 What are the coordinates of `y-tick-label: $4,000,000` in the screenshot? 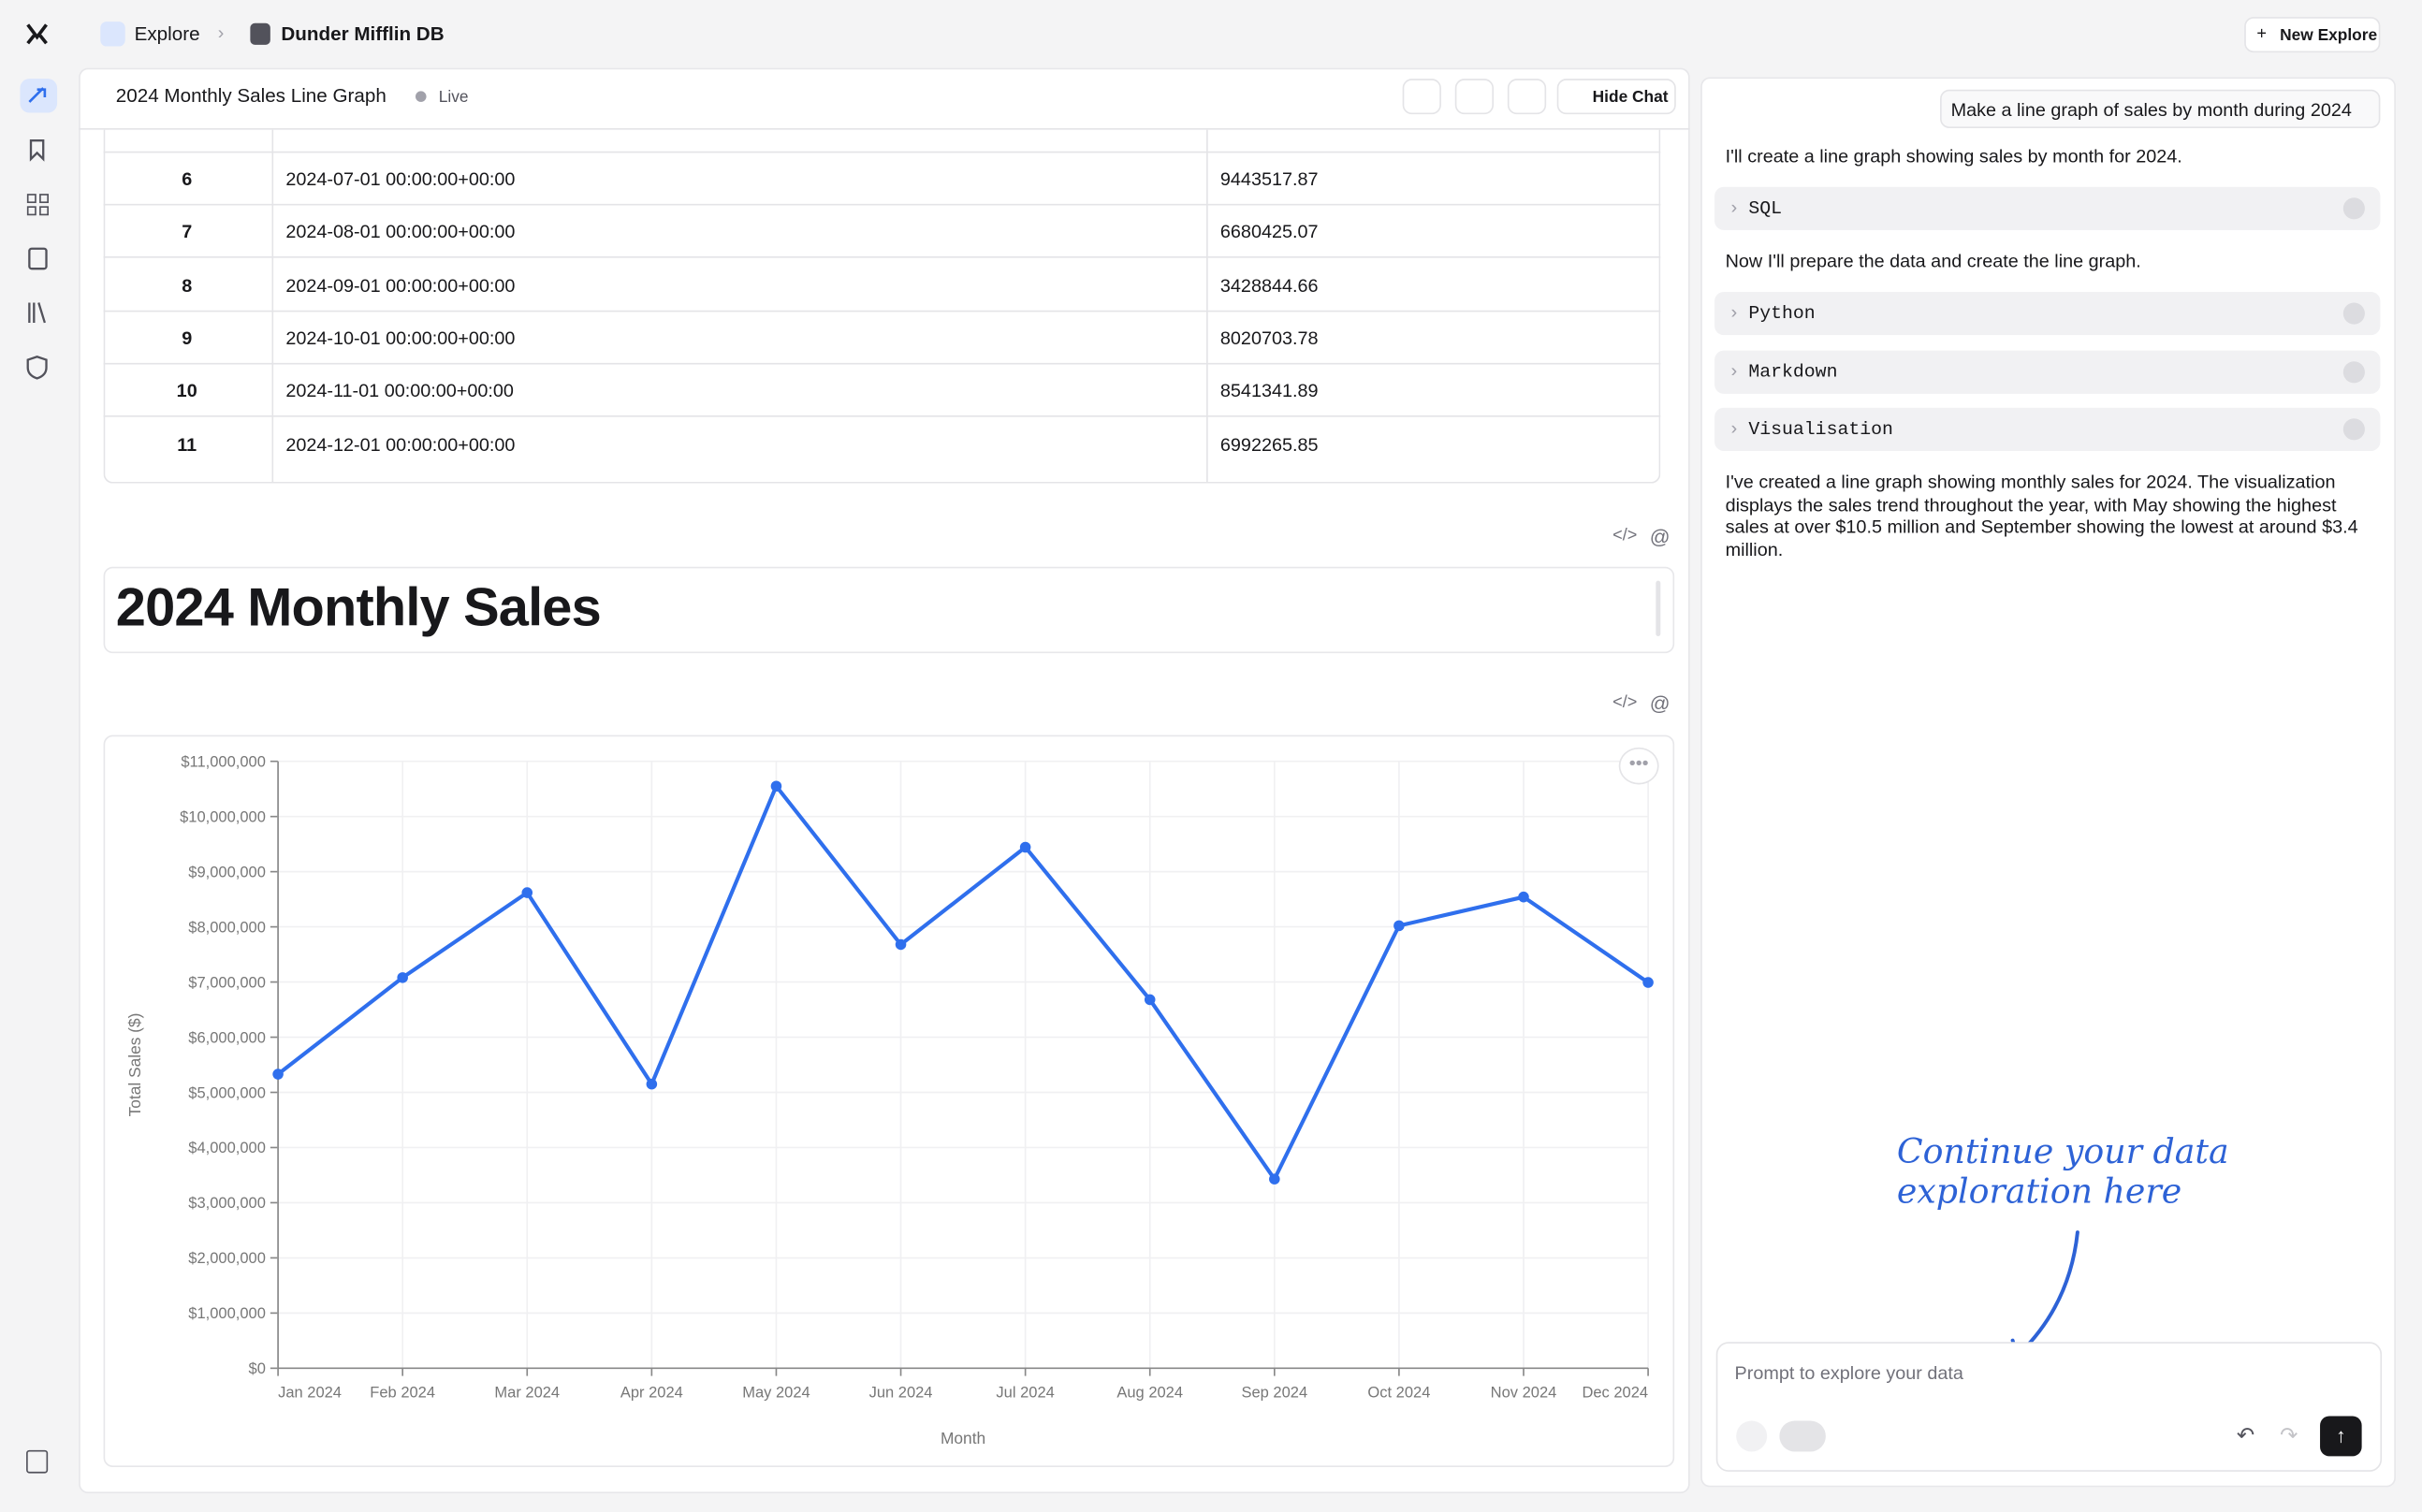 It's located at (227, 1148).